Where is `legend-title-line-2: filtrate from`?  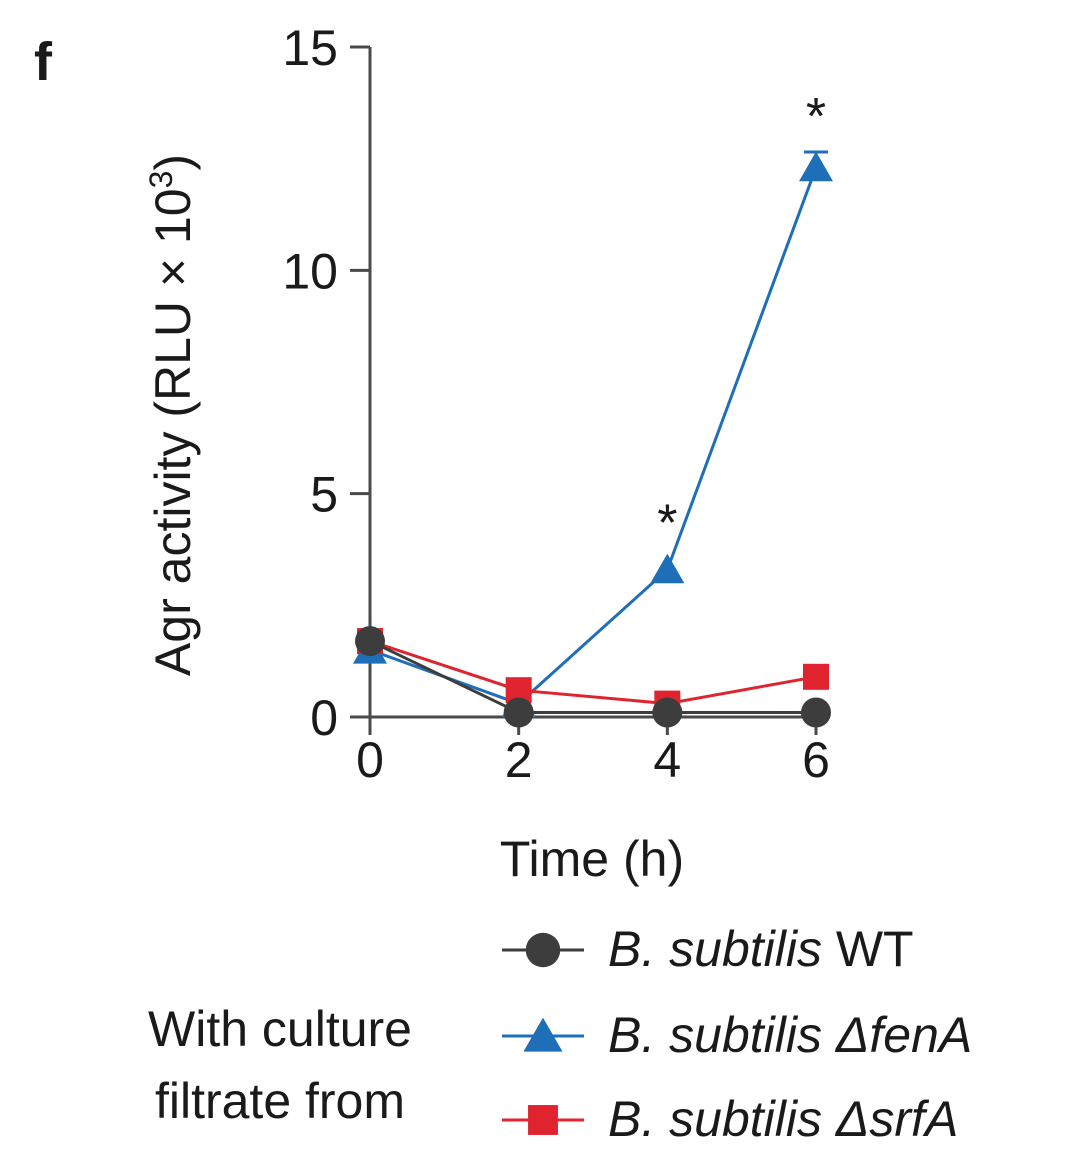
legend-title-line-2: filtrate from is located at coordinates (280, 1101).